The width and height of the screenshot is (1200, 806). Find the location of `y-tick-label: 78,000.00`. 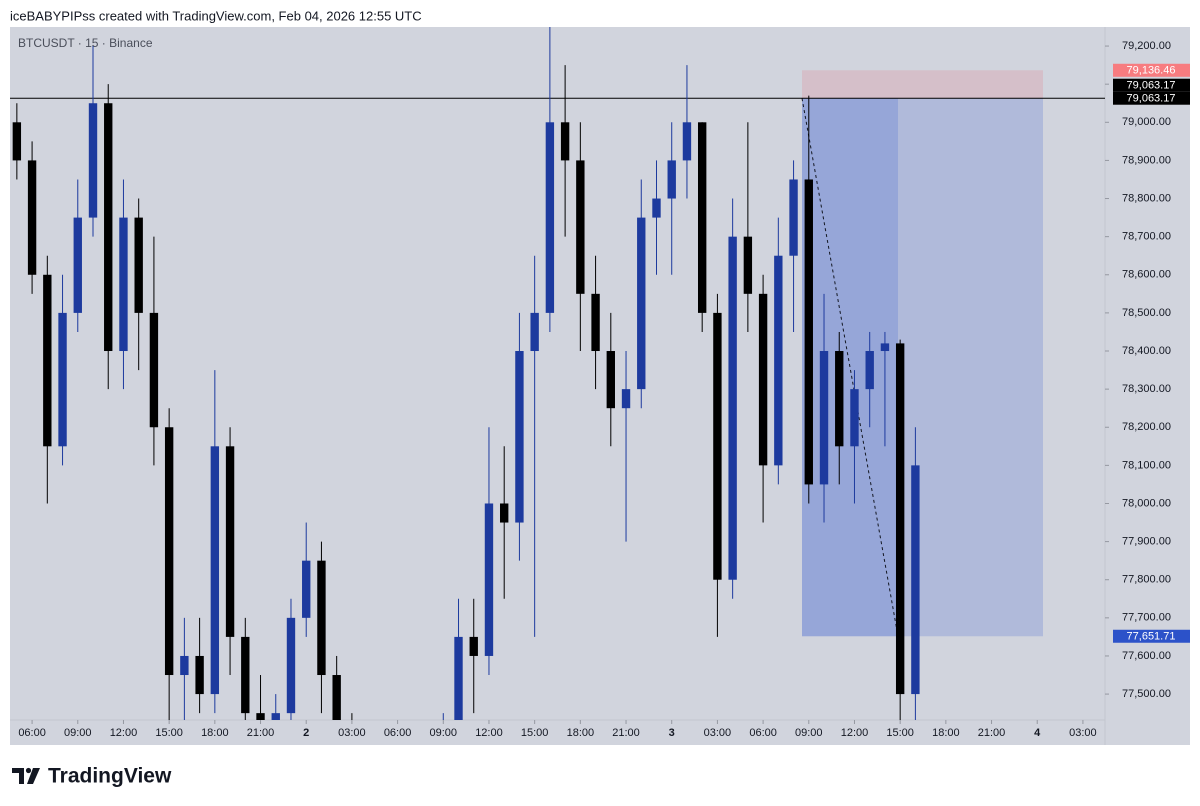

y-tick-label: 78,000.00 is located at coordinates (1146, 503).